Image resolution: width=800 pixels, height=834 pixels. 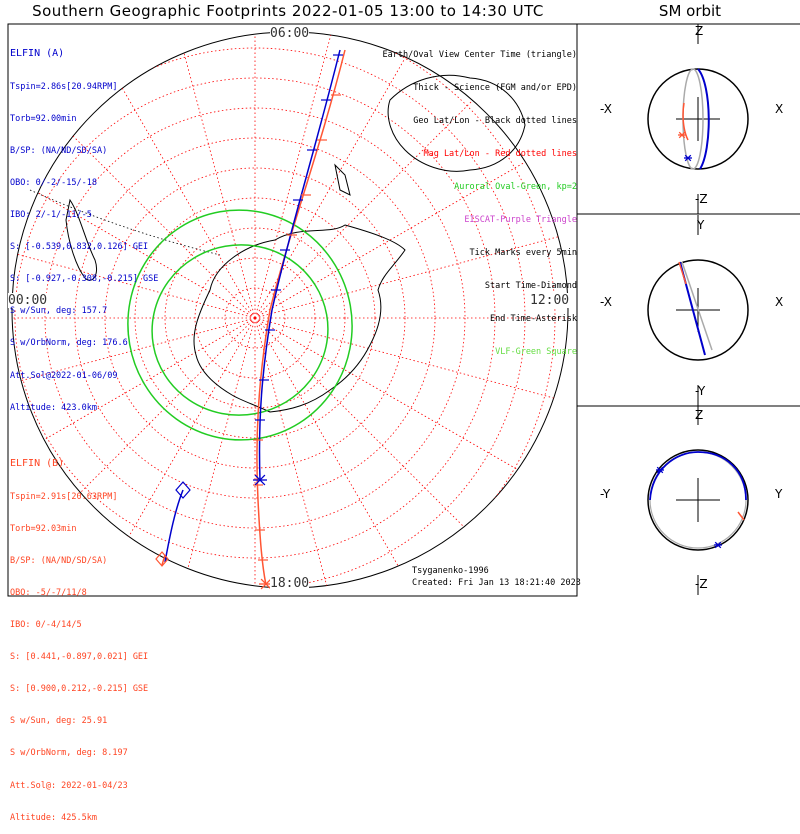 What do you see at coordinates (533, 319) in the screenshot?
I see `legend-item: End Time-Asterisk` at bounding box center [533, 319].